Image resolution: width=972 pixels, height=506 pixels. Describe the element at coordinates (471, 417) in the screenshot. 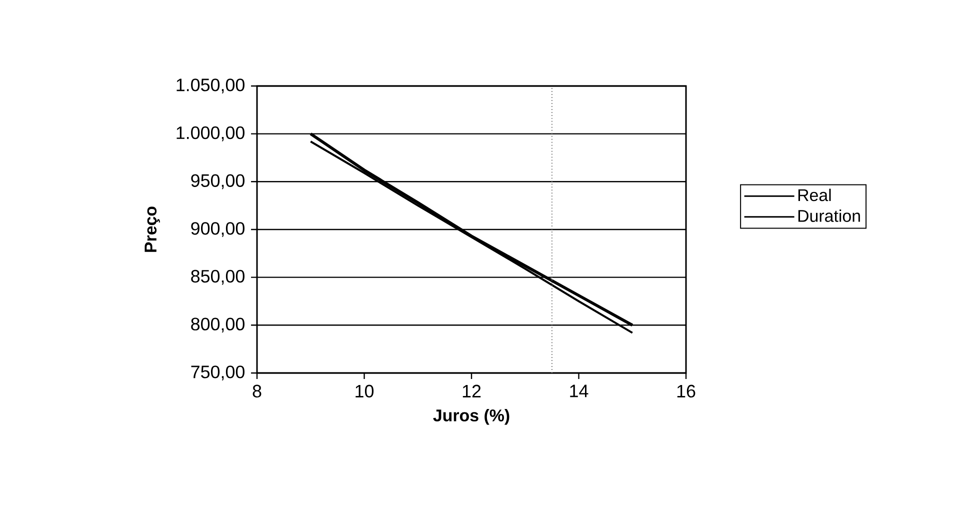

I see `x-axis-title: Juros (%)` at that location.